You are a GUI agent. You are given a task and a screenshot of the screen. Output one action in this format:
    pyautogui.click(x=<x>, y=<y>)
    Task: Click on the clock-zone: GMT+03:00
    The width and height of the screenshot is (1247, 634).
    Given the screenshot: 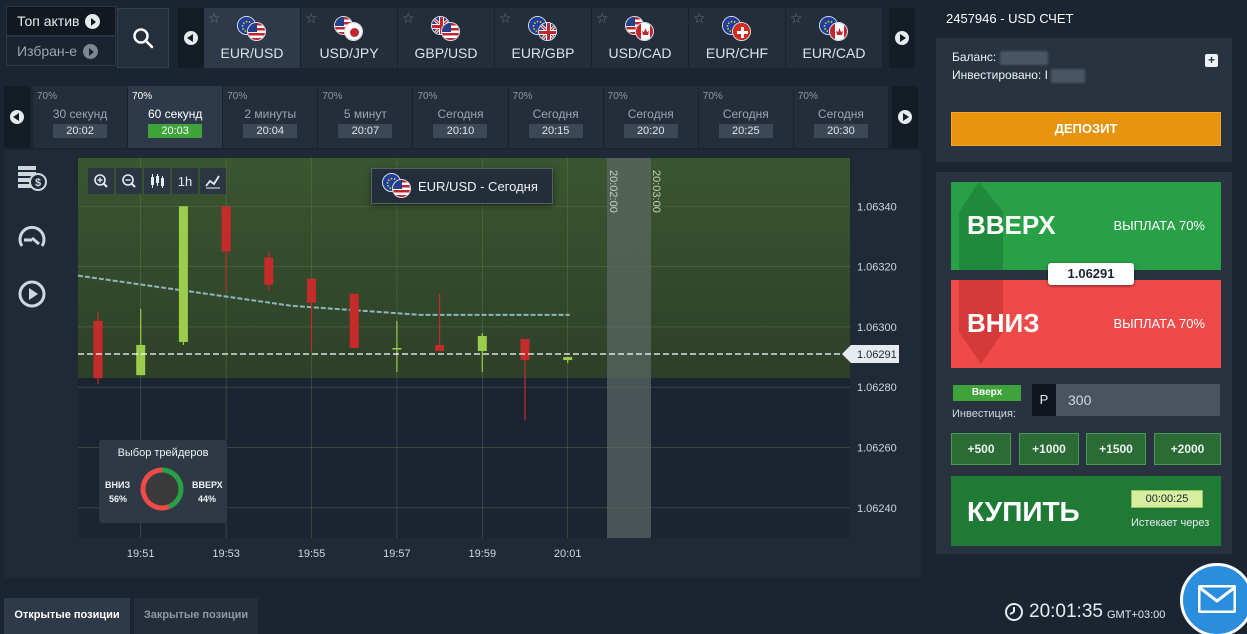 What is the action you would take?
    pyautogui.click(x=1136, y=614)
    